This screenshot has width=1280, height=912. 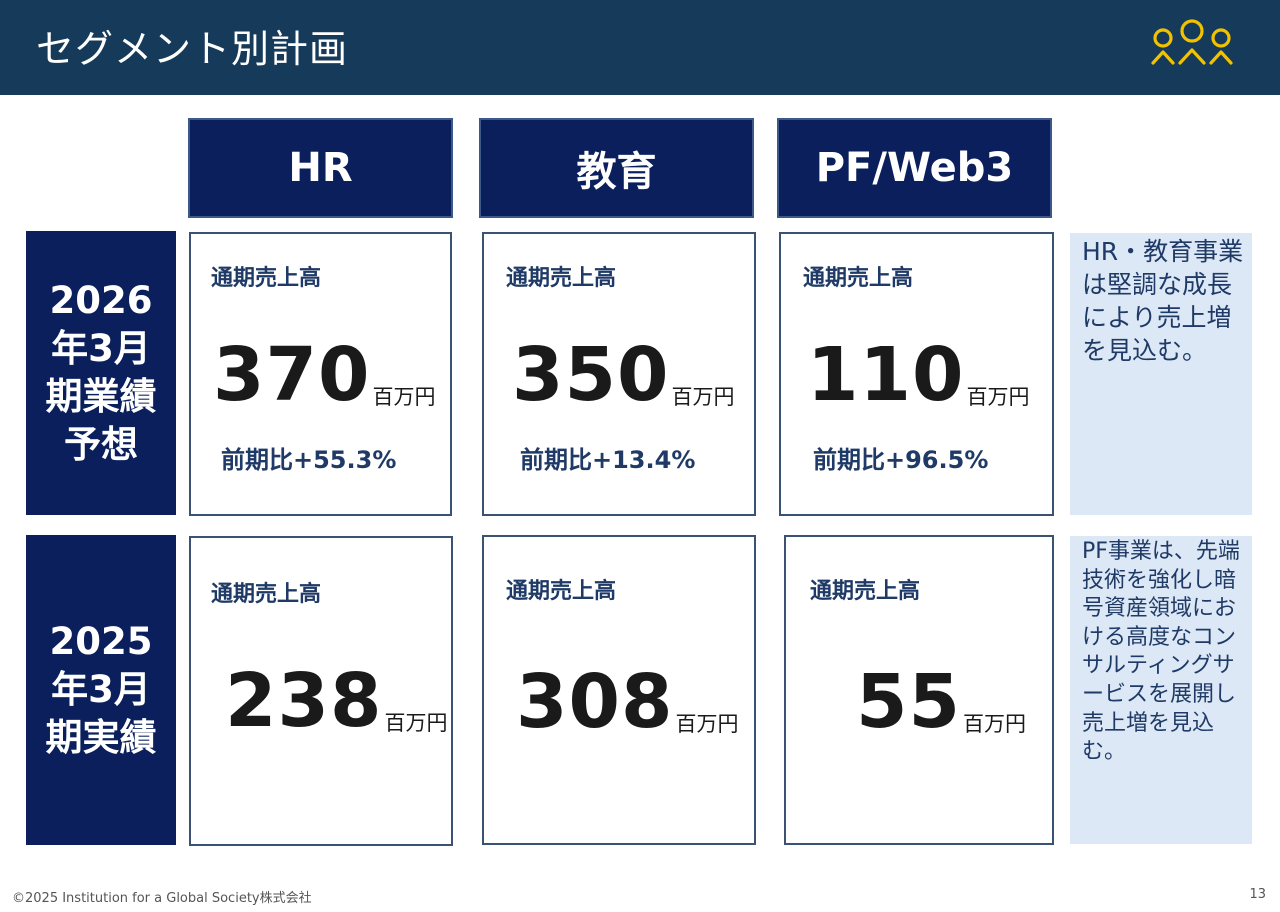 What do you see at coordinates (101, 300) in the screenshot?
I see `row-header-line: 2026` at bounding box center [101, 300].